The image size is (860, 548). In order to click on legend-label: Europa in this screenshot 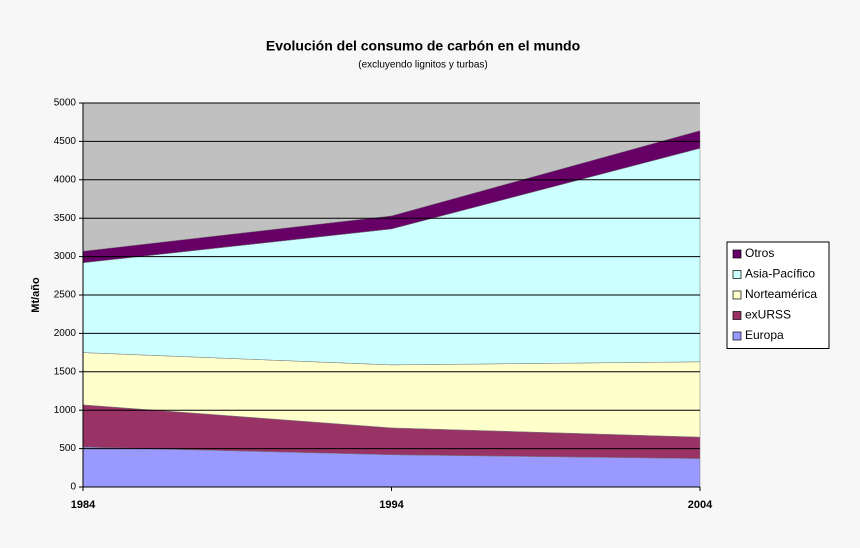, I will do `click(764, 335)`.